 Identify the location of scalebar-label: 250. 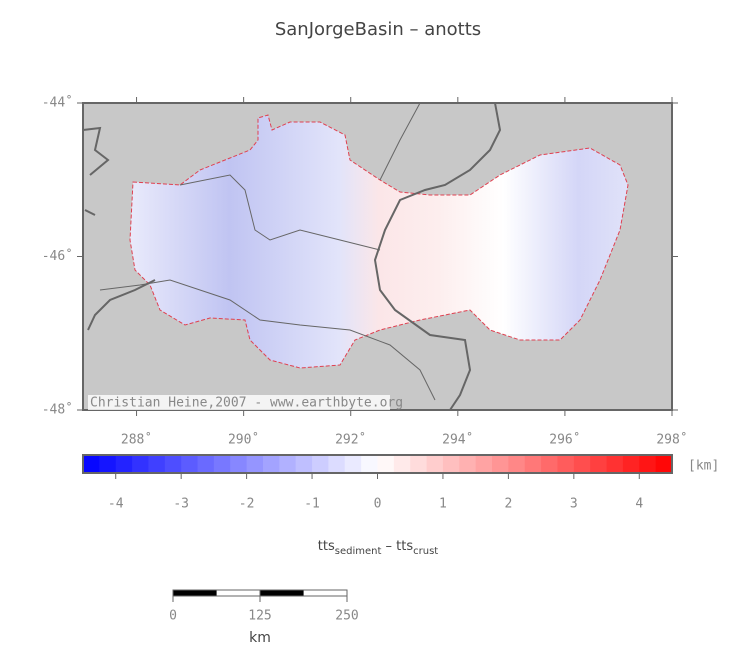
(346, 616).